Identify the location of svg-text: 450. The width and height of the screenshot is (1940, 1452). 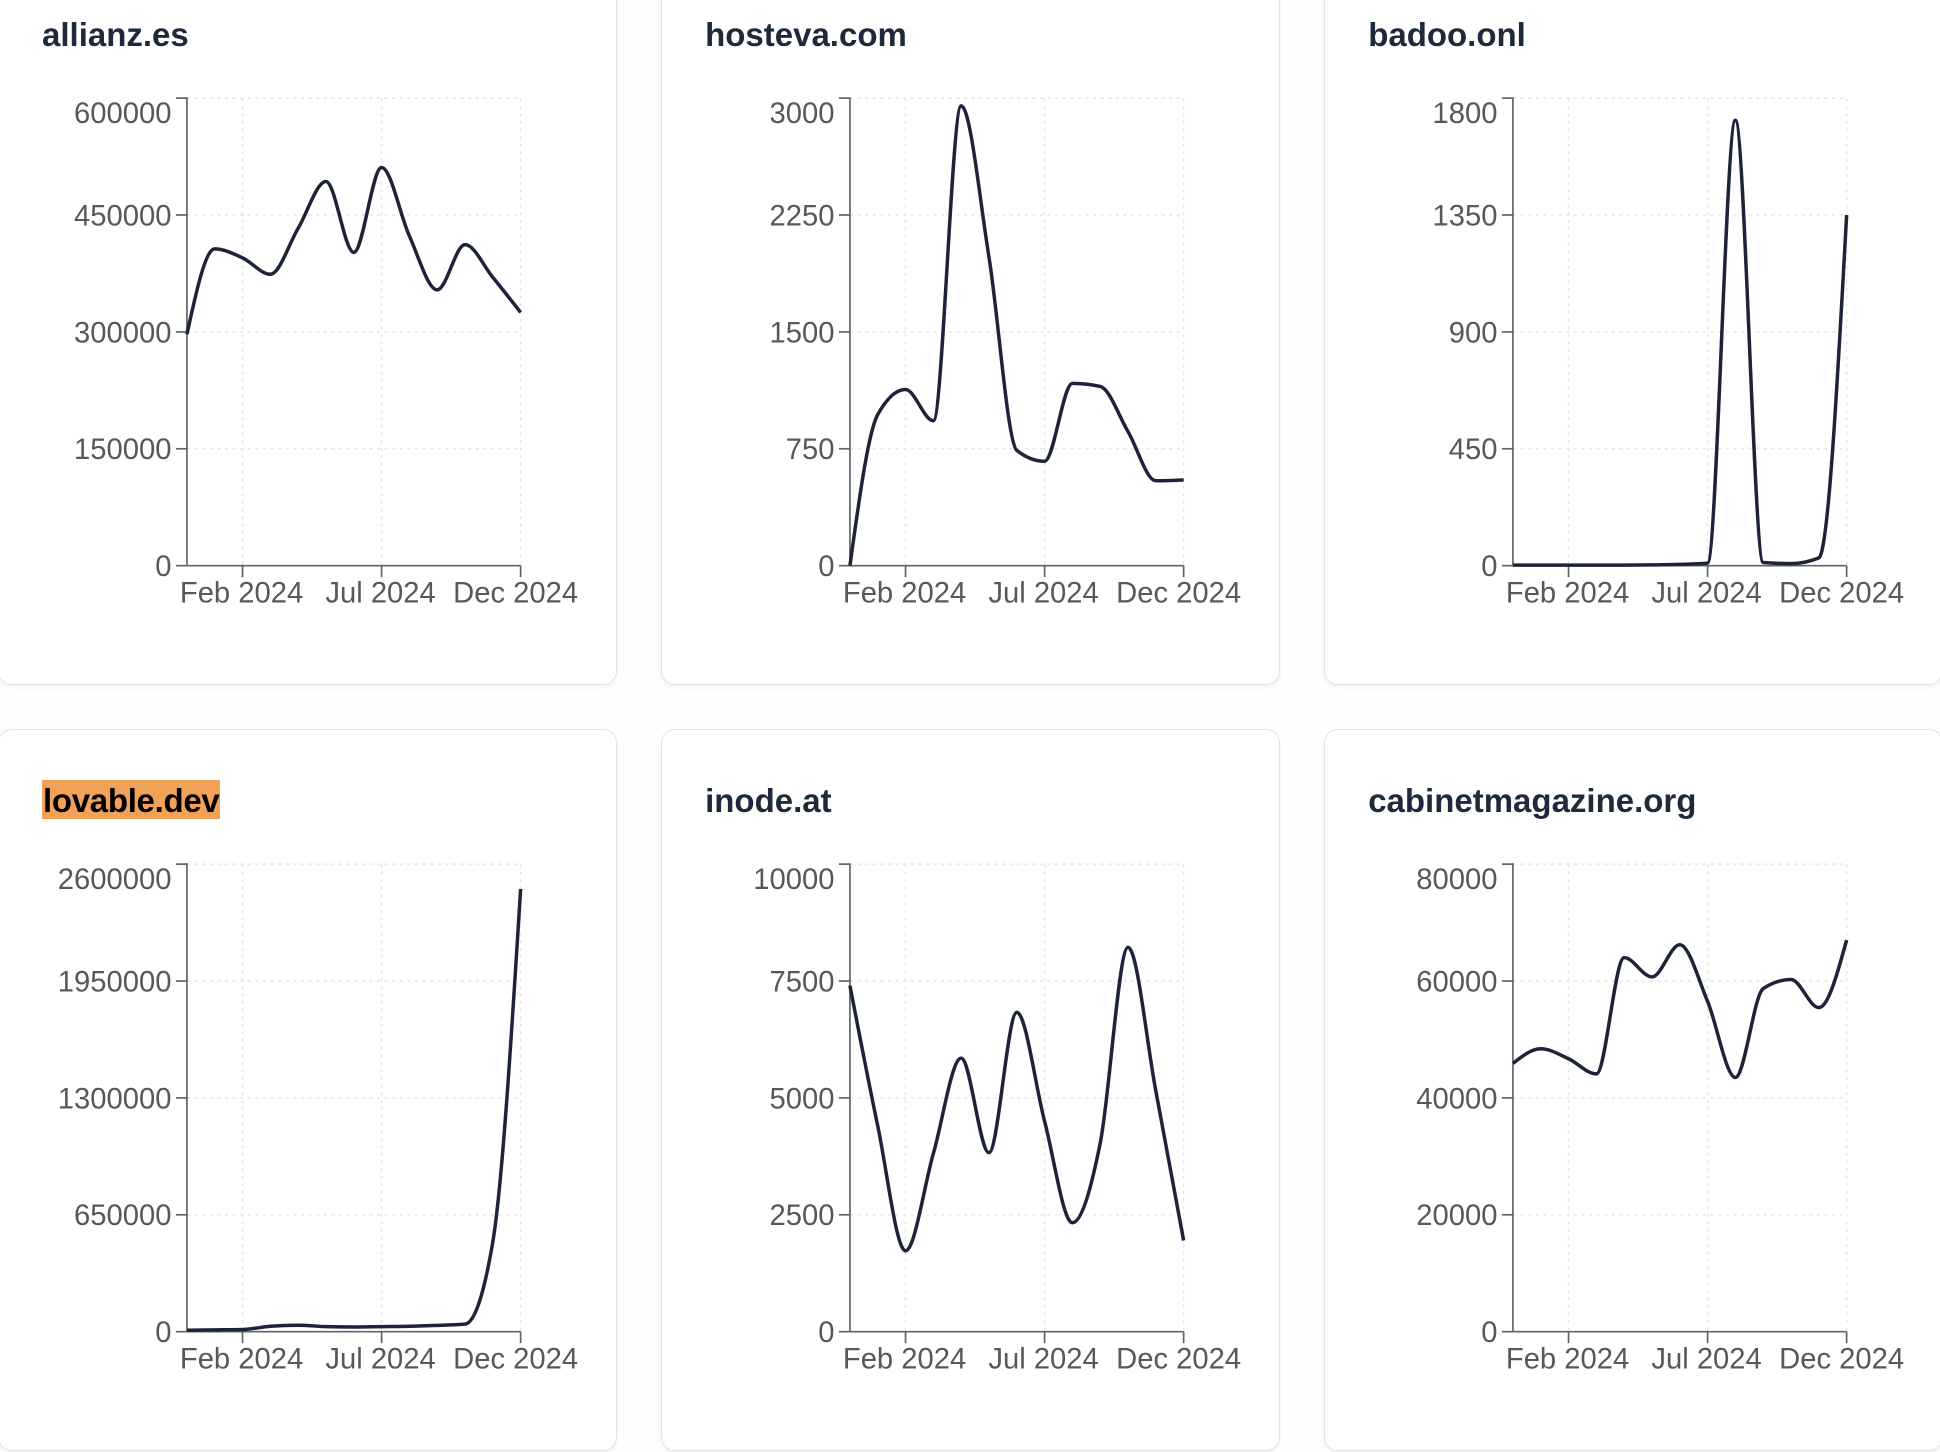
(1473, 450).